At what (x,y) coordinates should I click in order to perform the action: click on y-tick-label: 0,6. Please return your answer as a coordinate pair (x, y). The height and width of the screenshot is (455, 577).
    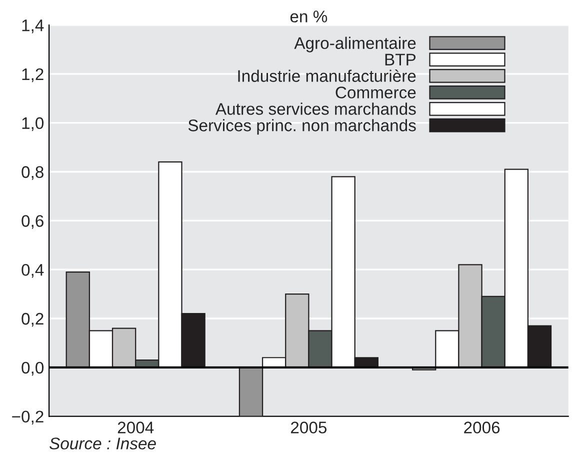
    Looking at the image, I should click on (33, 222).